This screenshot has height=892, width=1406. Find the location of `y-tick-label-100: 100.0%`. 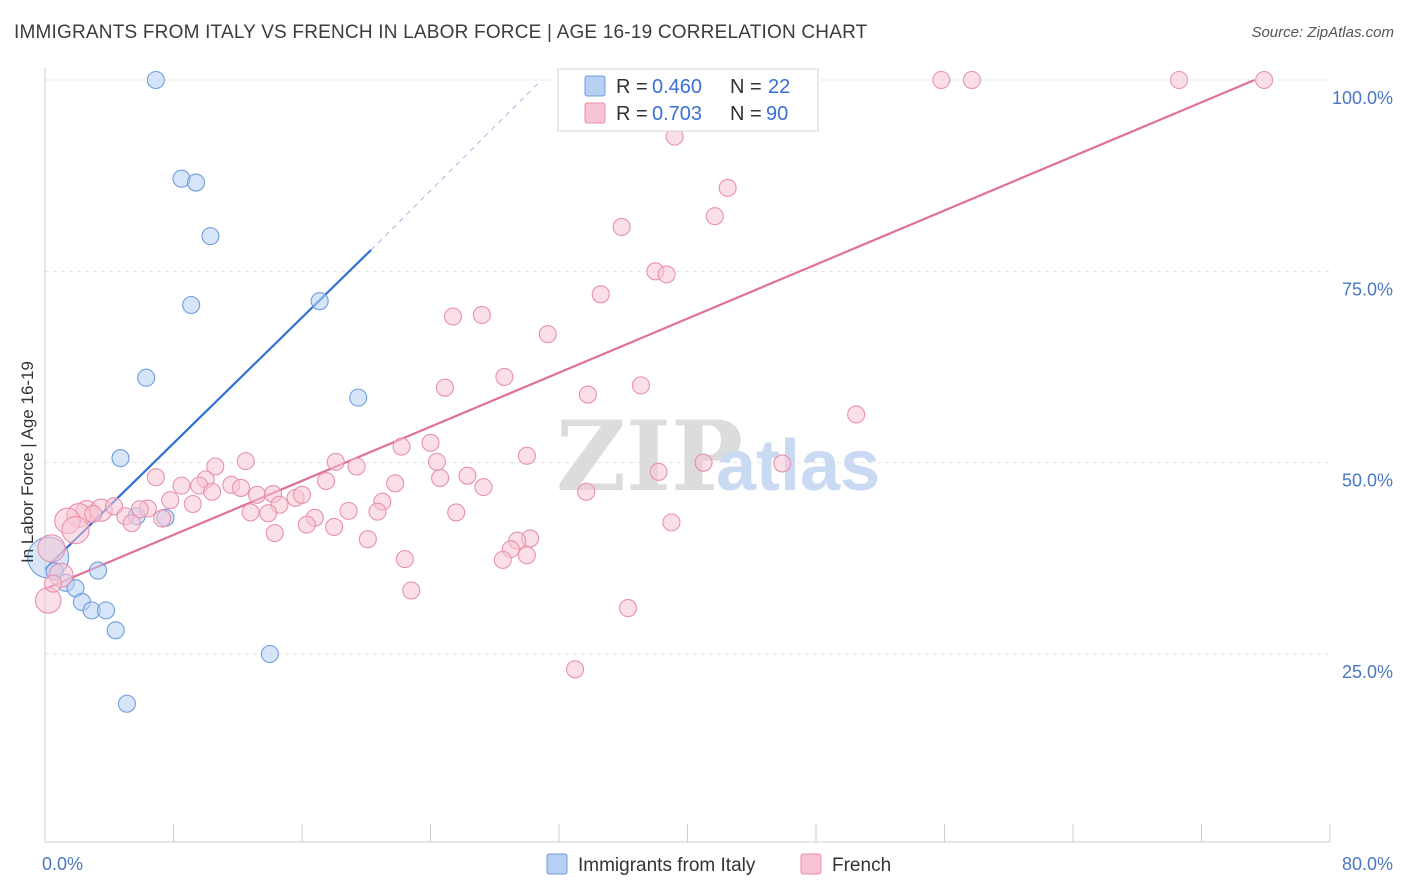

y-tick-label-100: 100.0% is located at coordinates (1362, 98).